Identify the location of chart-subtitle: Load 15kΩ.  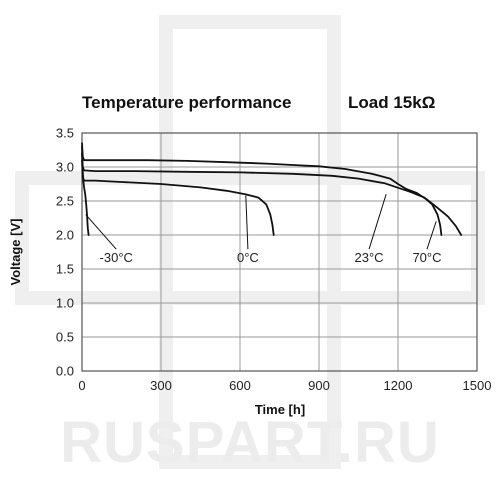
(391, 102).